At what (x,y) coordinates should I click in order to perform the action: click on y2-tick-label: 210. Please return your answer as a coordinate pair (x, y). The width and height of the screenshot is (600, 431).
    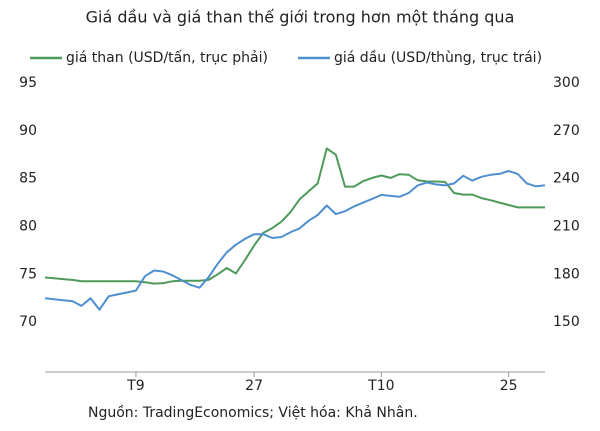
    Looking at the image, I should click on (566, 227).